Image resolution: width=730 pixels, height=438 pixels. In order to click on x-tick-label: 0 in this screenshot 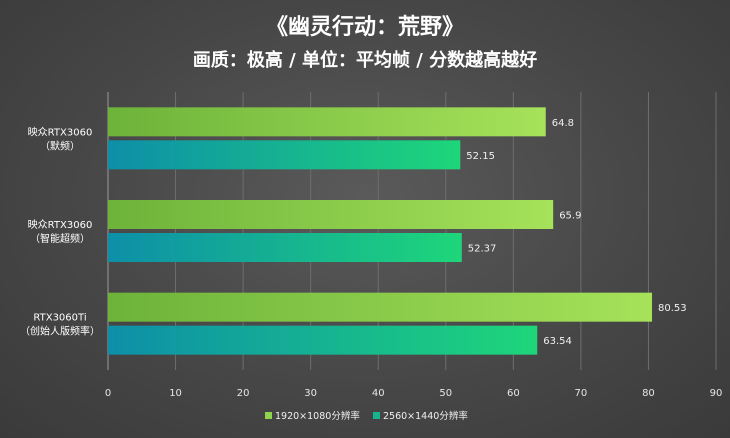, I will do `click(108, 393)`.